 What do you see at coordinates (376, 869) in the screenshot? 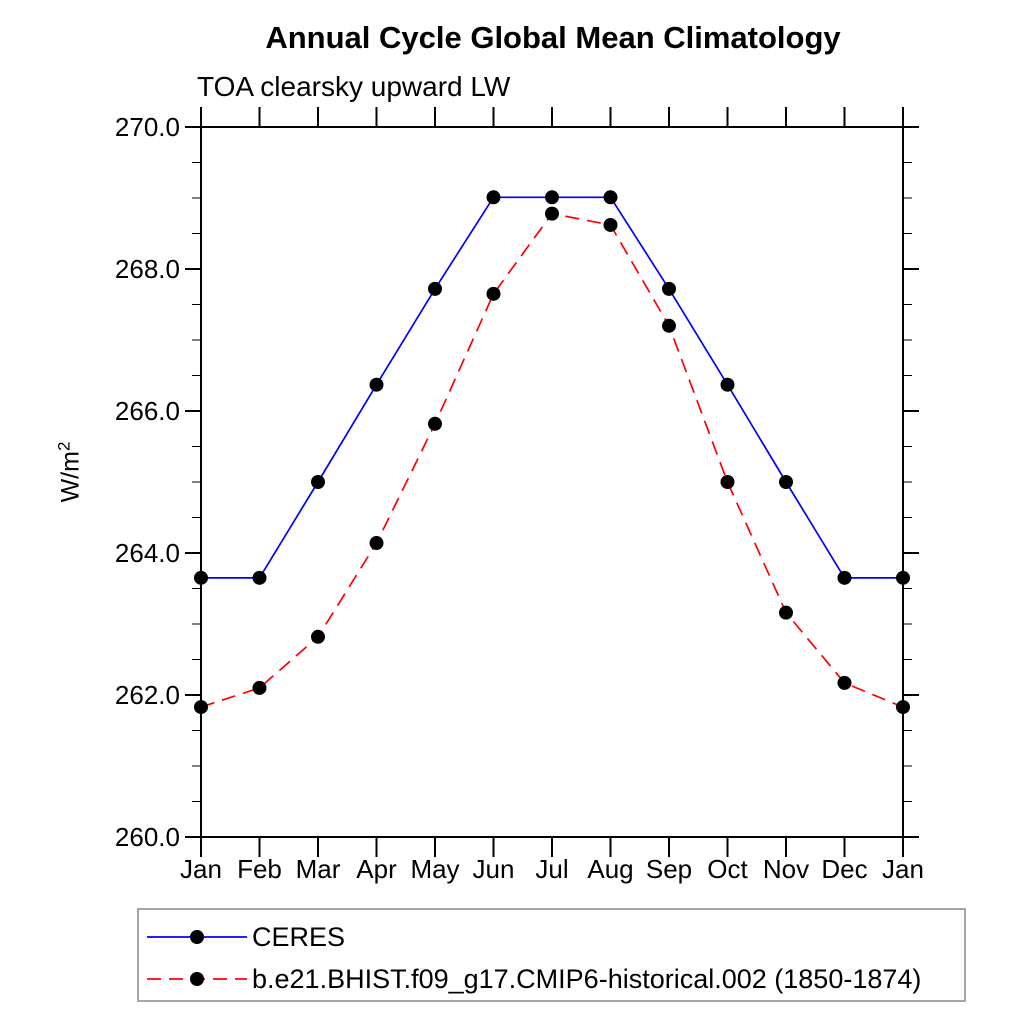
I see `x-tick-label: Apr` at bounding box center [376, 869].